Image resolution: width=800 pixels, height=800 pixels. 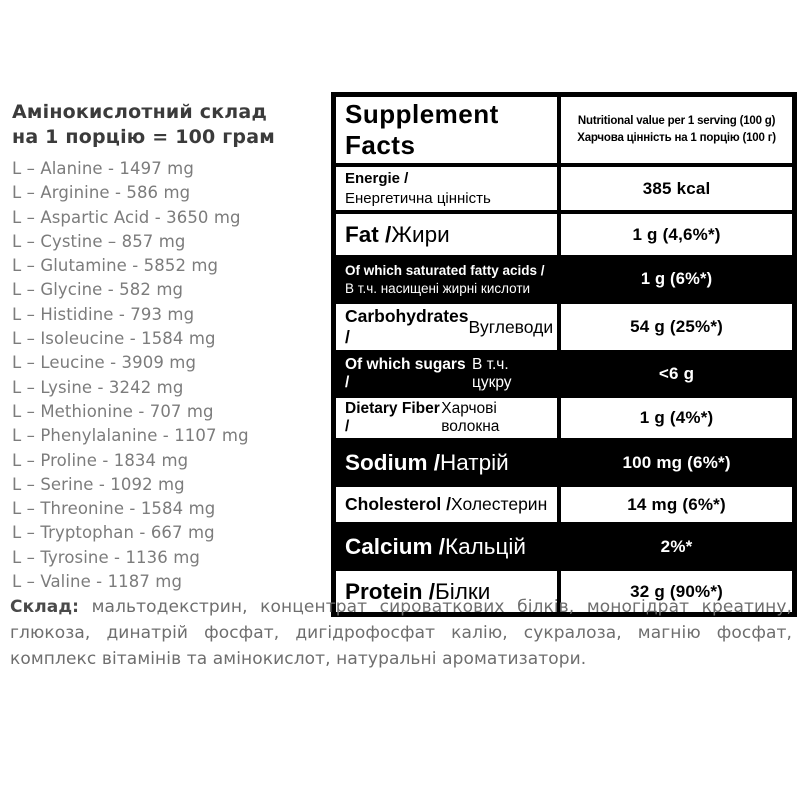 I want to click on facts-row: Energie / Енергетична цінність 385 kcal, so click(x=564, y=188).